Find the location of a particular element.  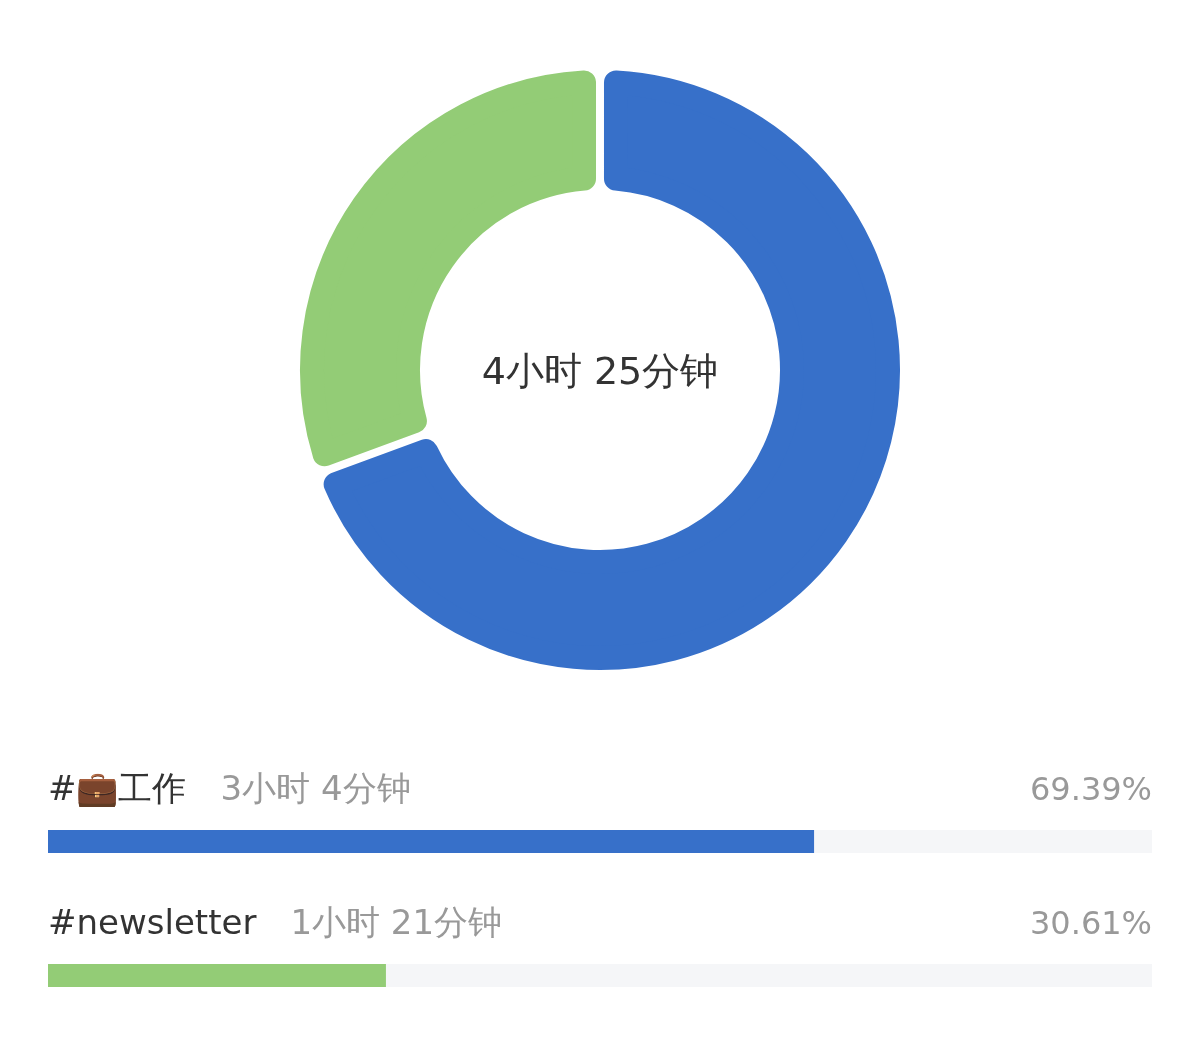

y-tick-label: #💼工作 is located at coordinates (117, 788).